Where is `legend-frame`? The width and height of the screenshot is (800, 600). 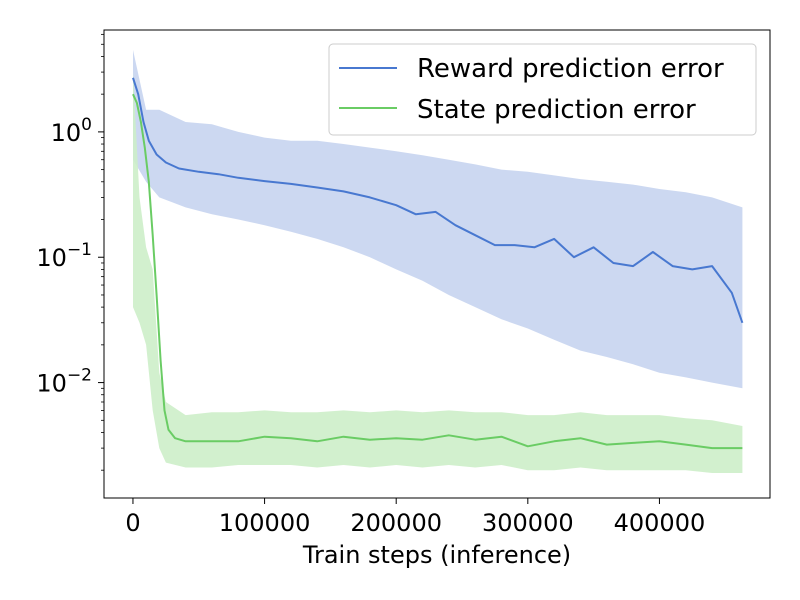 legend-frame is located at coordinates (542, 89).